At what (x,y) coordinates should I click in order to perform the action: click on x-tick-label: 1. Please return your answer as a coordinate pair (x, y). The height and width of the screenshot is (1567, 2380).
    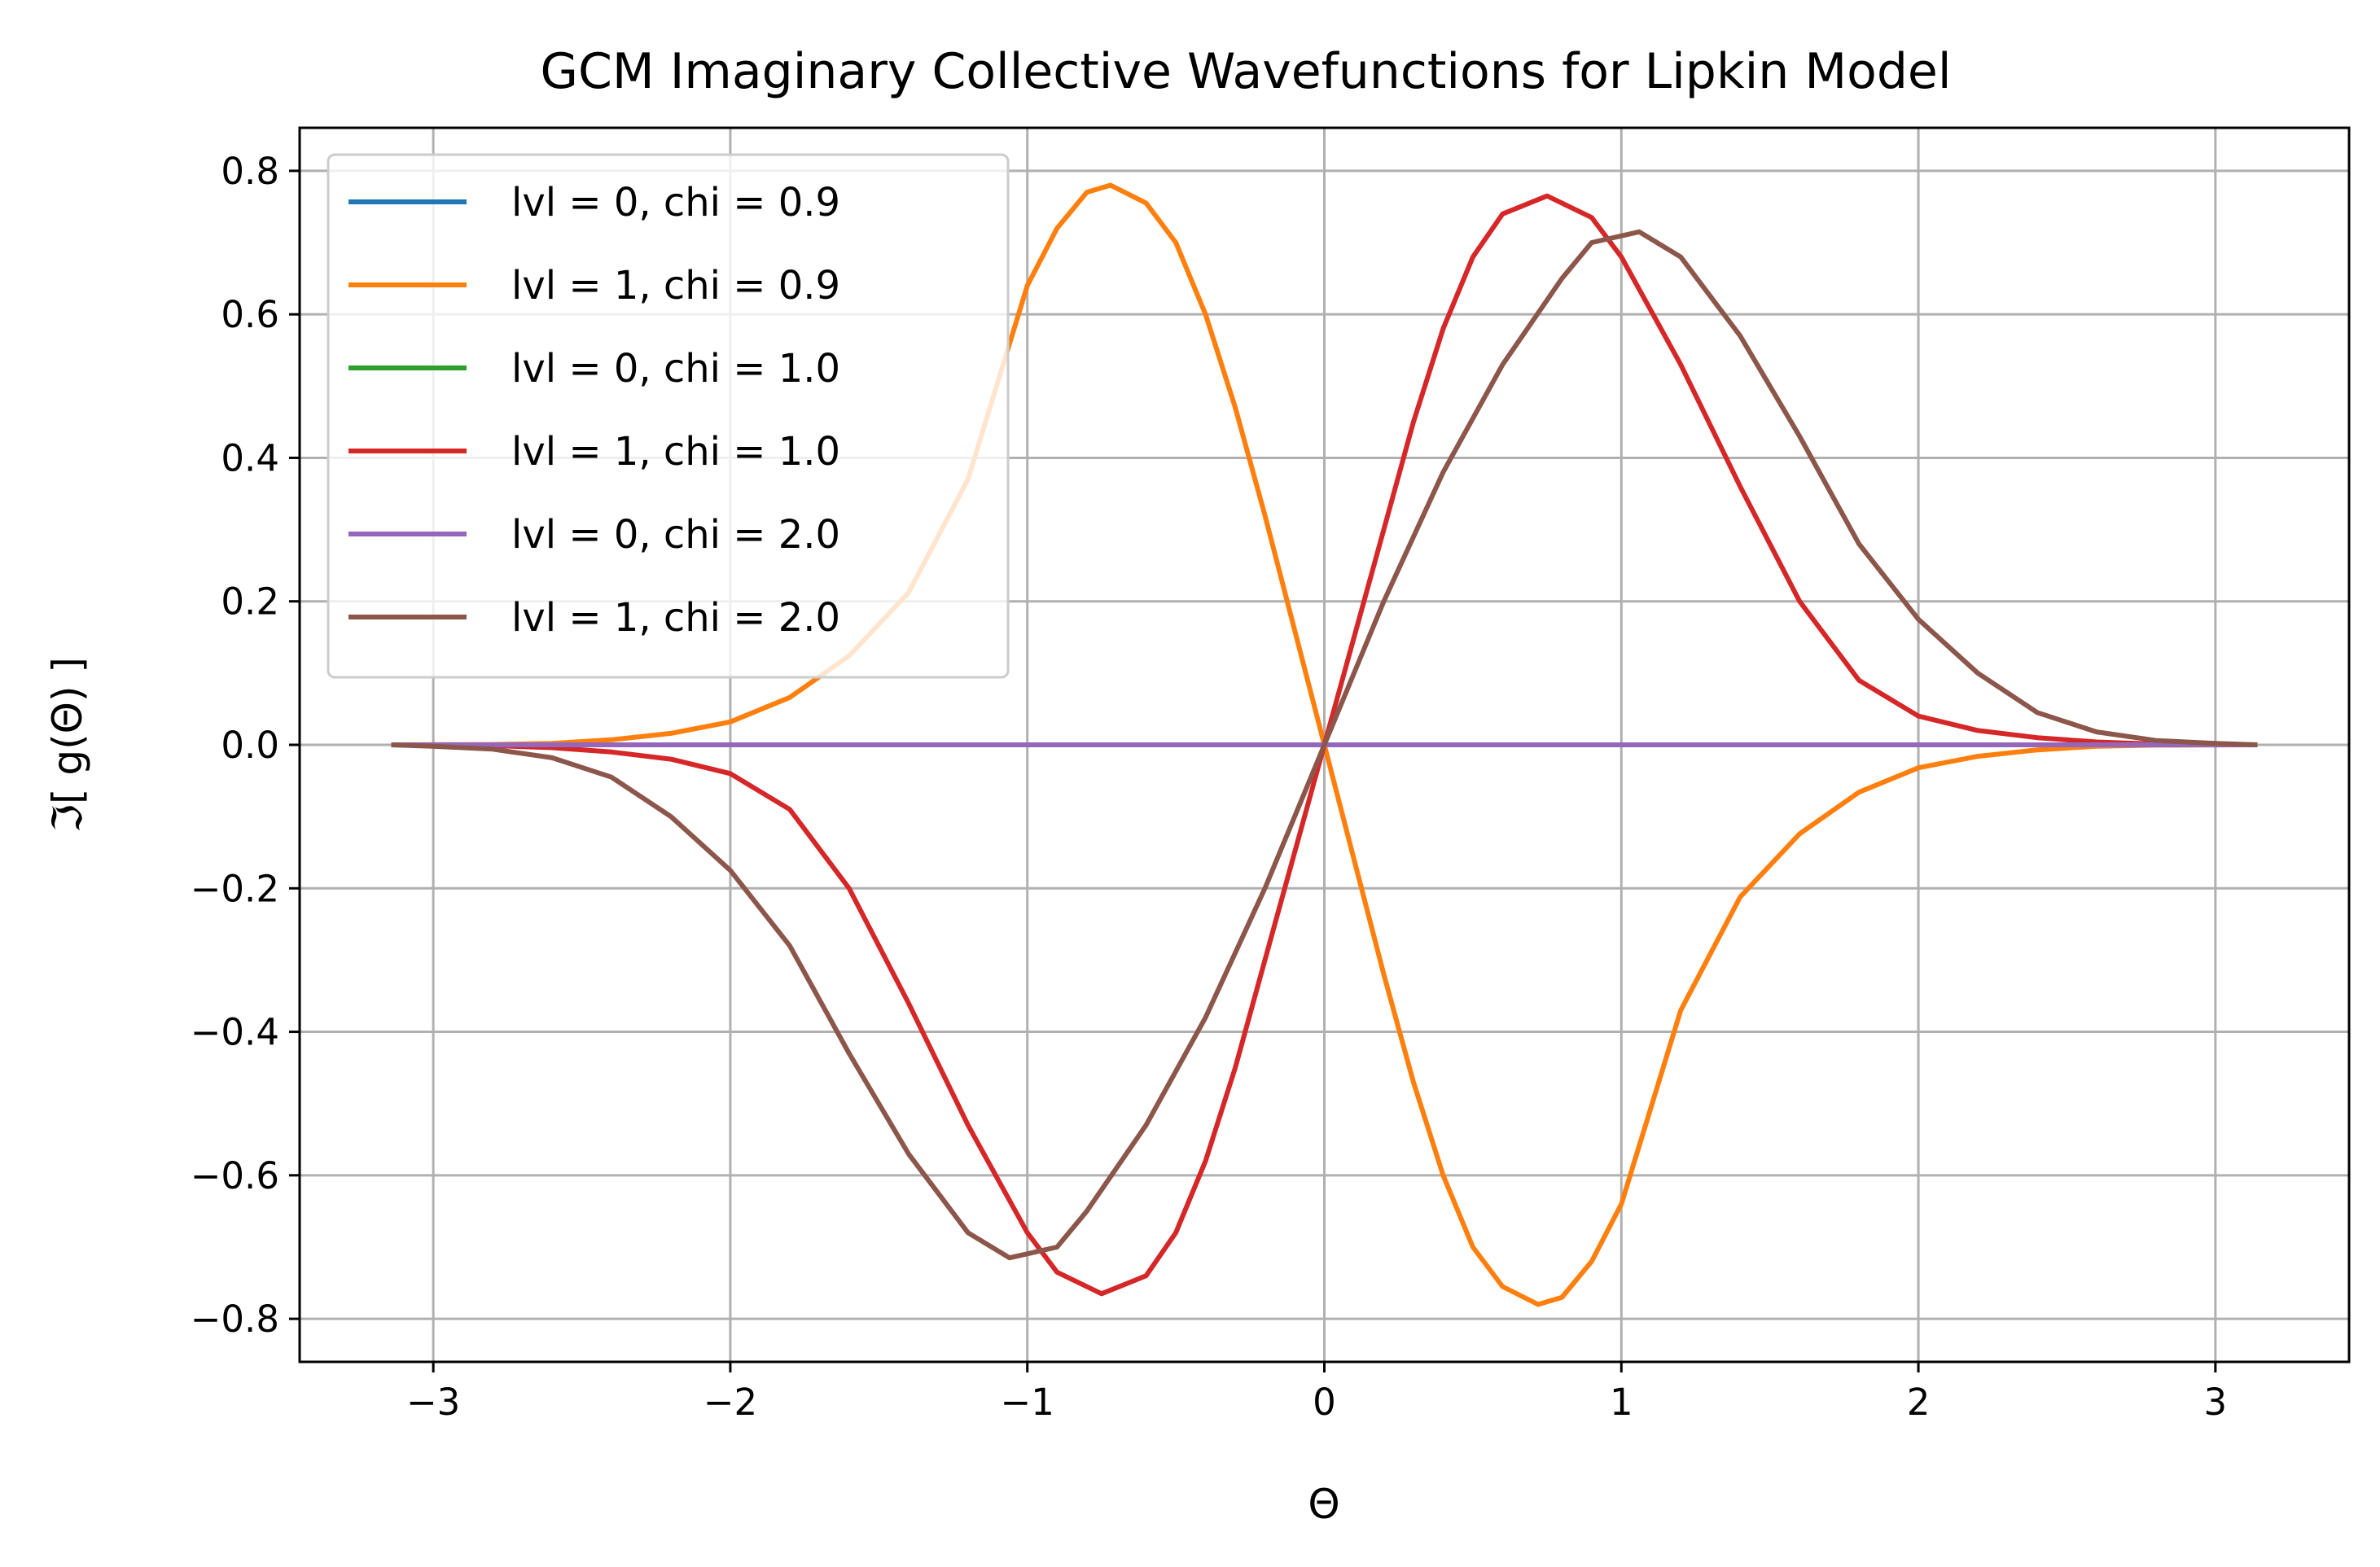
    Looking at the image, I should click on (1621, 1402).